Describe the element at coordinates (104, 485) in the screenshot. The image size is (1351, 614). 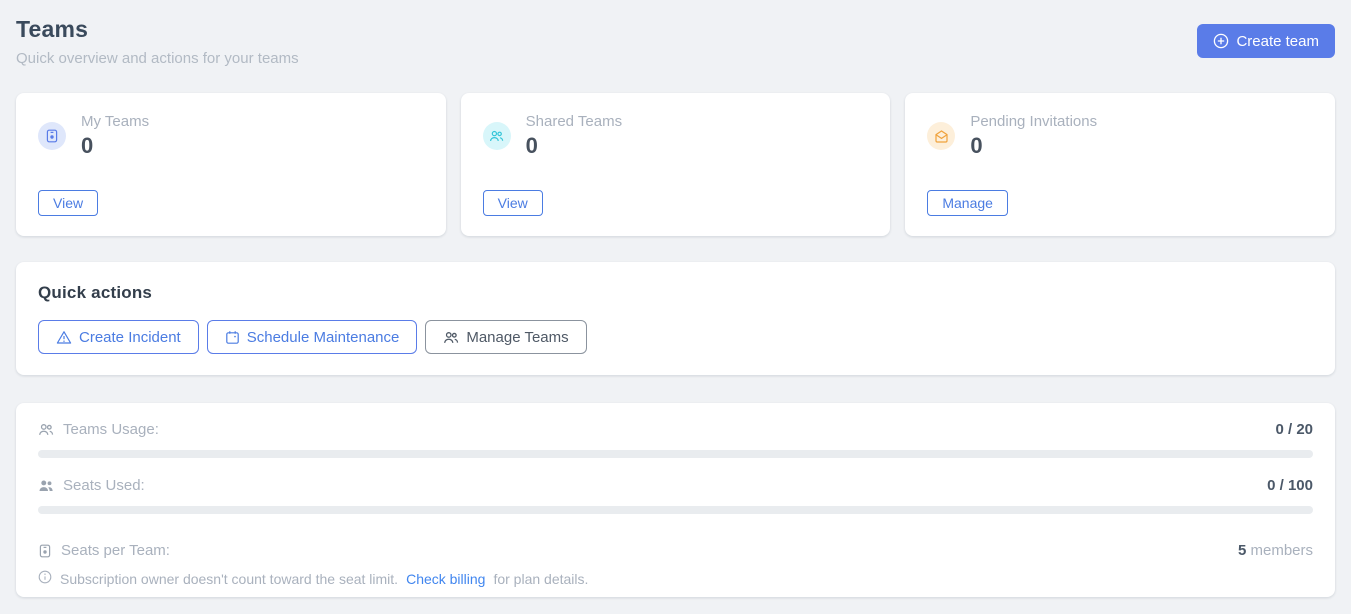
I see `seats-used-label: Seats Used:` at that location.